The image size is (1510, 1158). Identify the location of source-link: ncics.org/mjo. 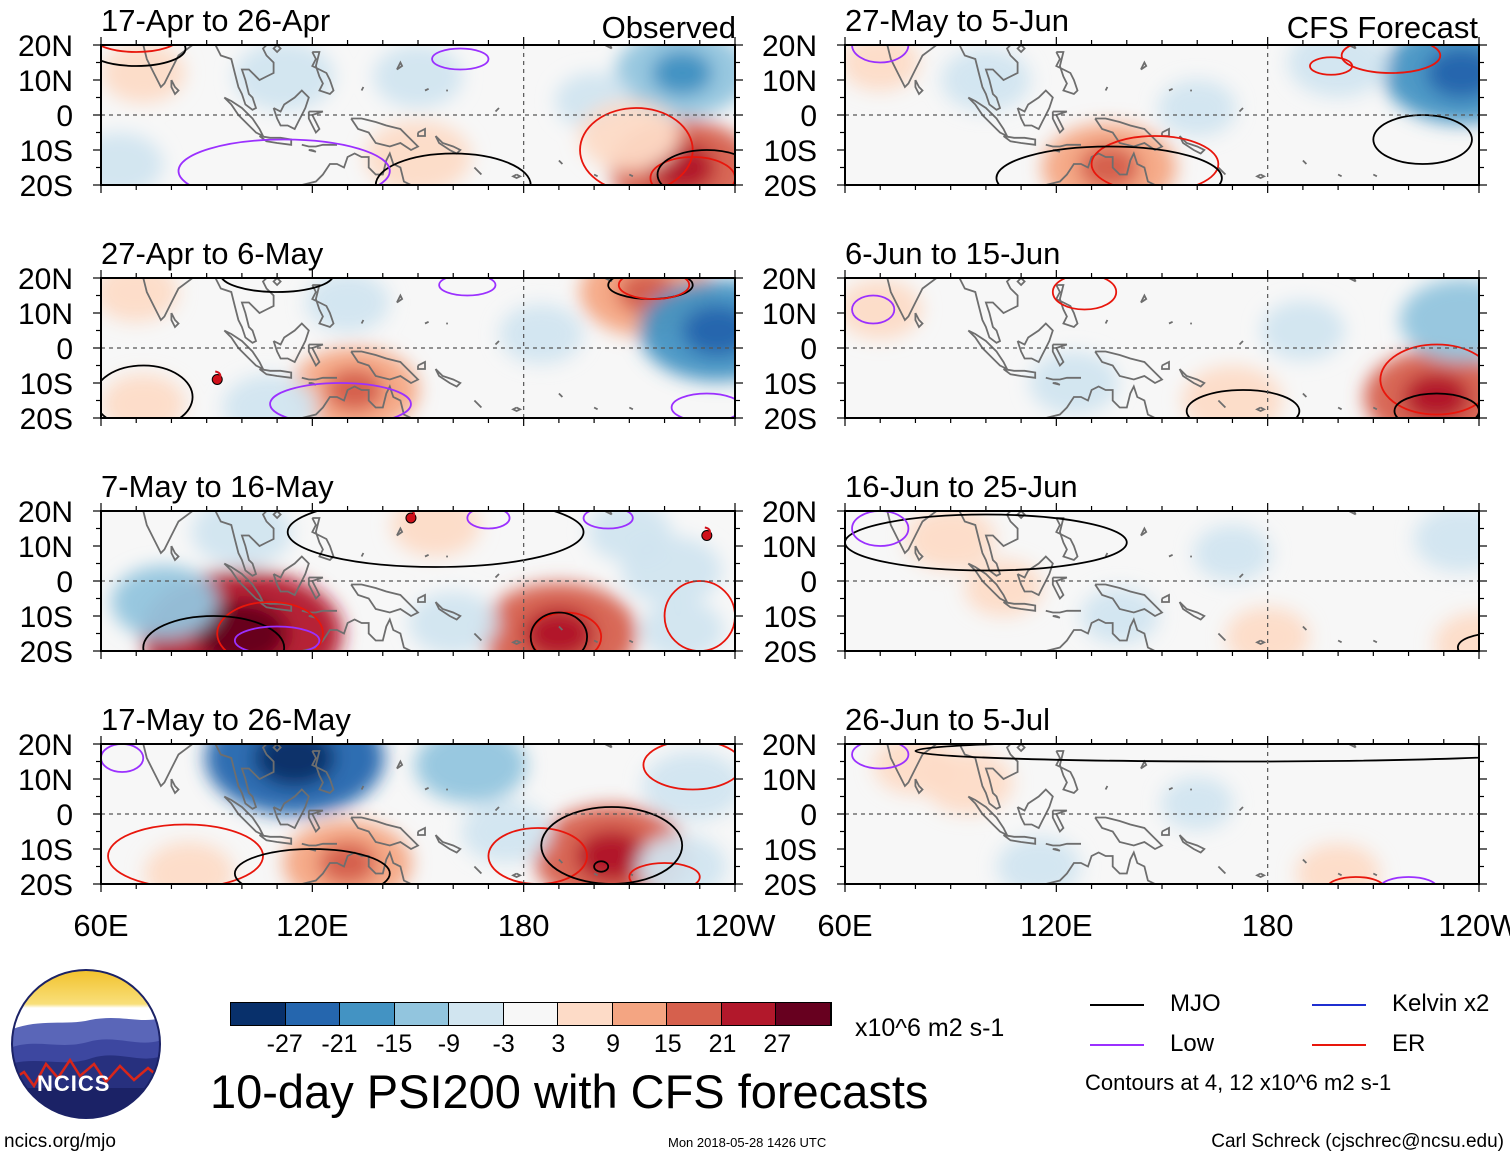
(60, 1141).